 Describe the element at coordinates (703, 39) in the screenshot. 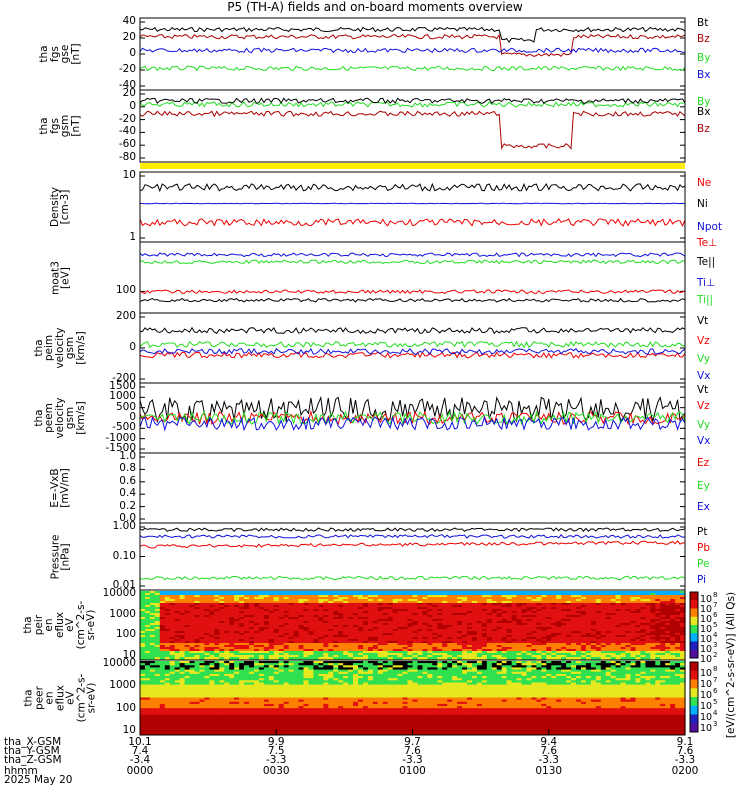

I see `legend-fgs_gse-Bz: Bz` at that location.